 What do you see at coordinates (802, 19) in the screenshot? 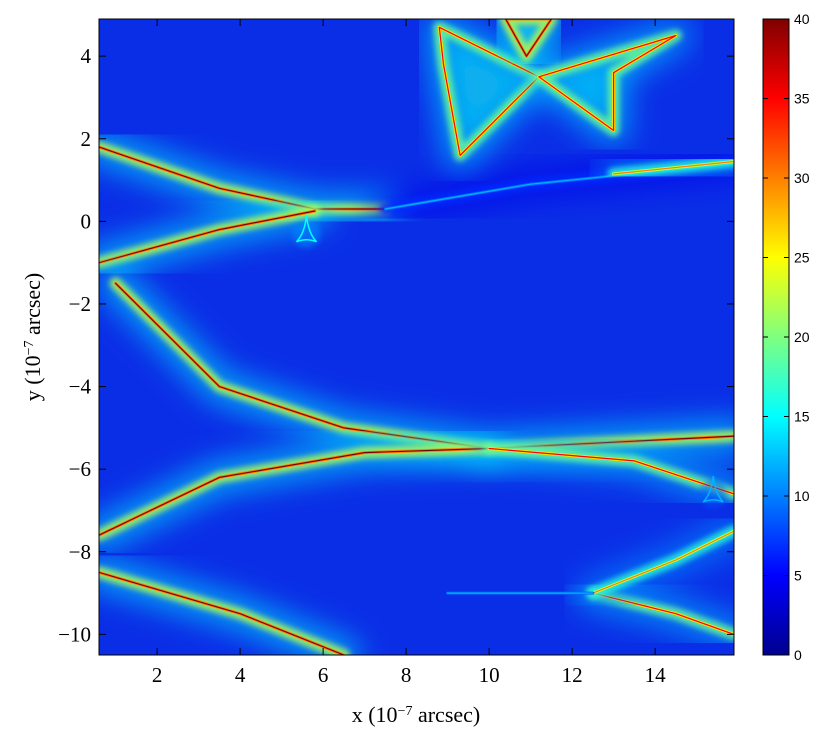
I see `colorbar-tick-label: 40` at bounding box center [802, 19].